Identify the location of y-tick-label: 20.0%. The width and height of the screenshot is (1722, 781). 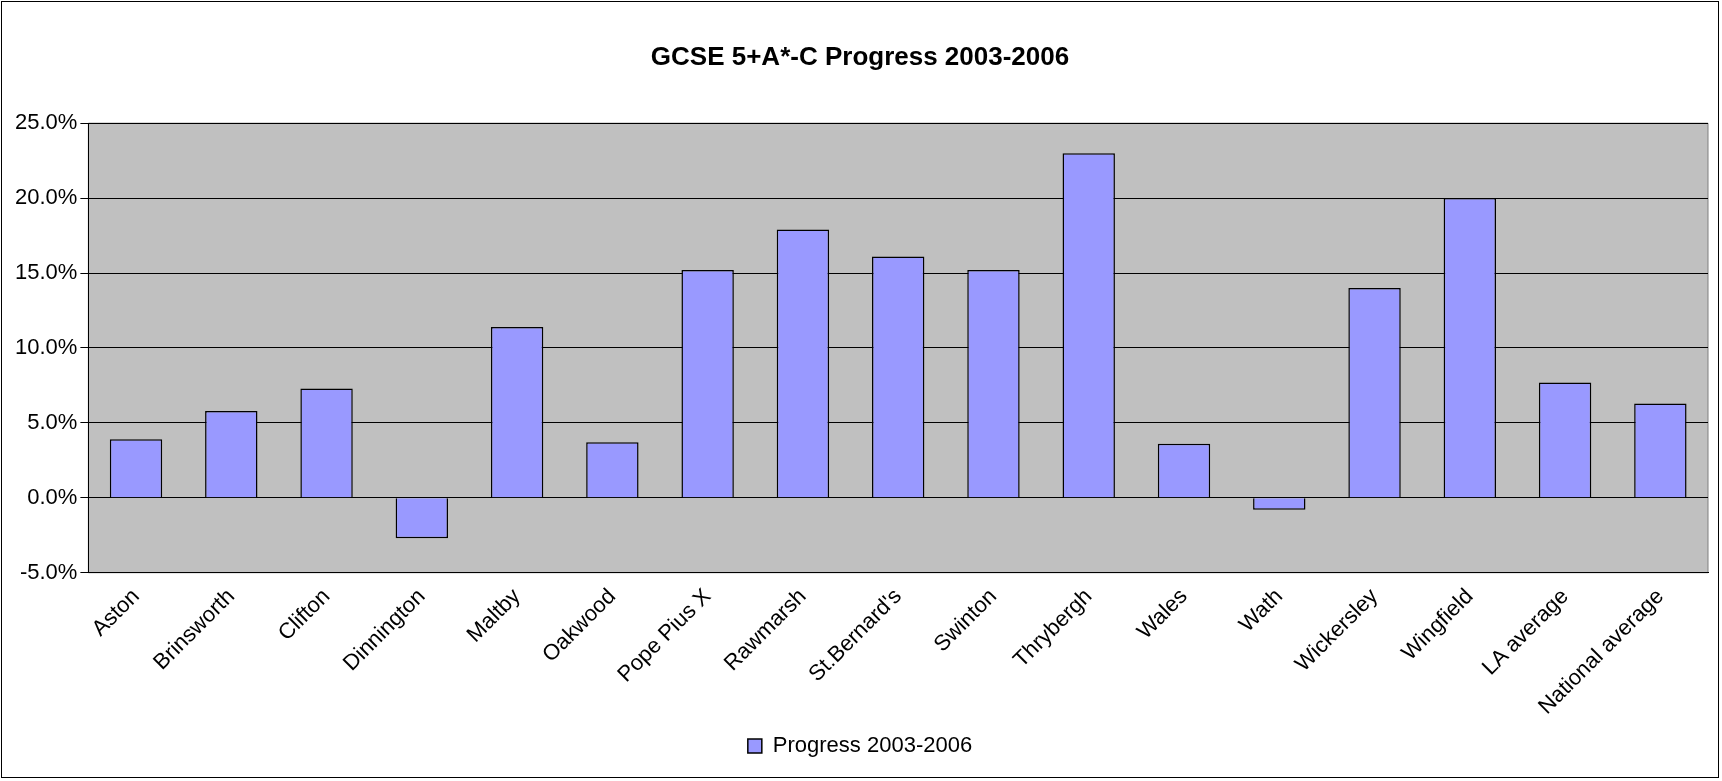
(46, 197).